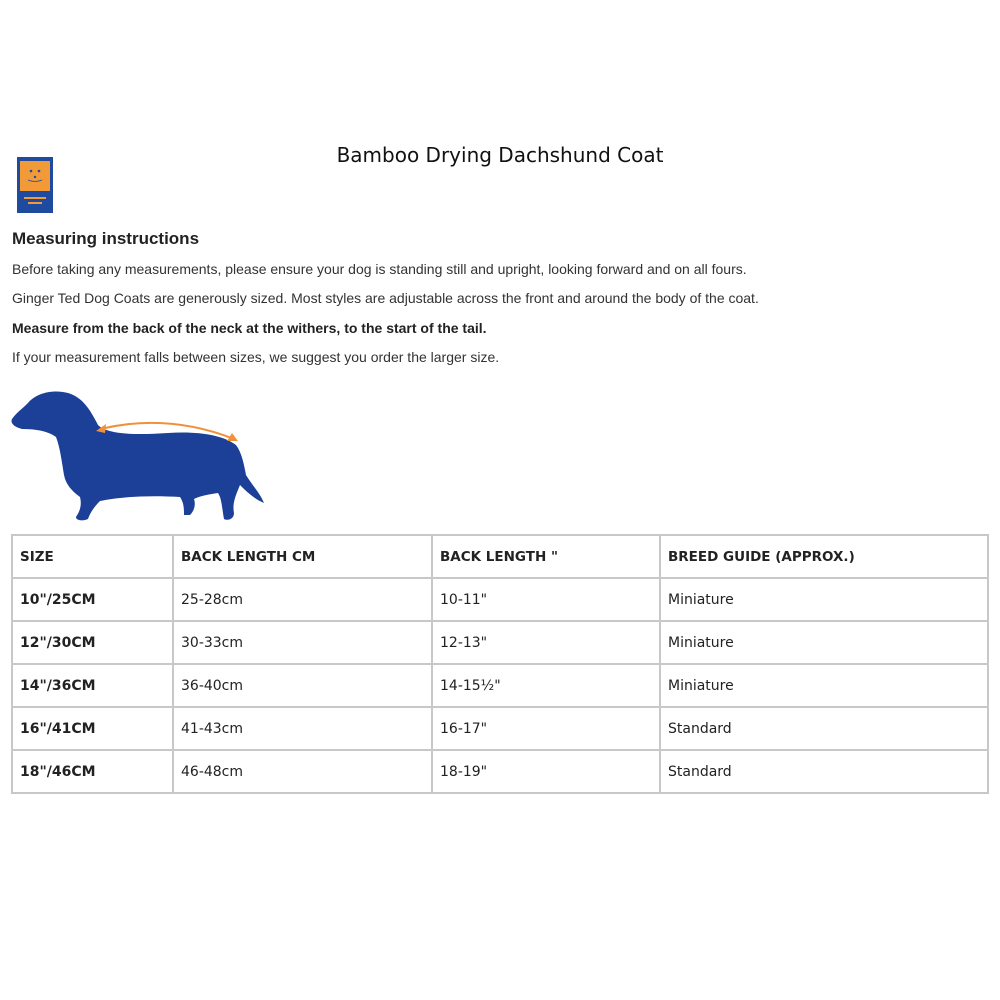 The height and width of the screenshot is (1000, 1000). What do you see at coordinates (92, 556) in the screenshot?
I see `header-size: SIZE` at bounding box center [92, 556].